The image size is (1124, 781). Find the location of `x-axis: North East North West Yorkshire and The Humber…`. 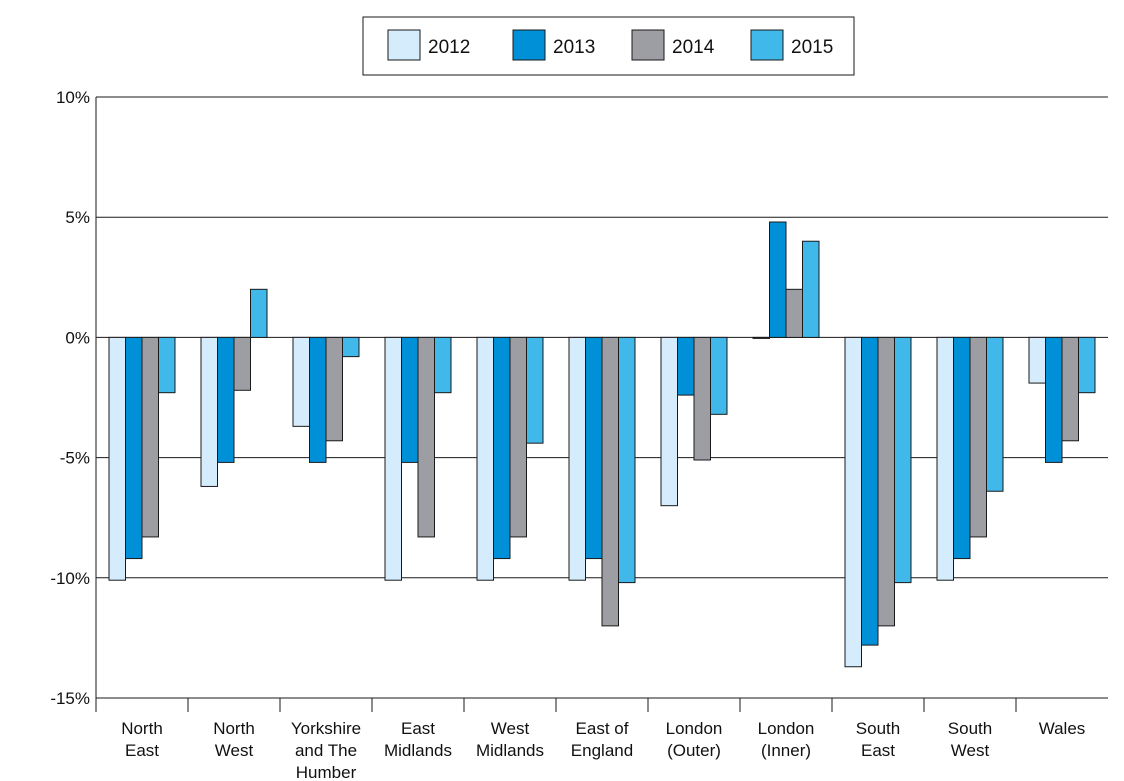

x-axis: North East North West Yorkshire and The Humber… is located at coordinates (603, 739).